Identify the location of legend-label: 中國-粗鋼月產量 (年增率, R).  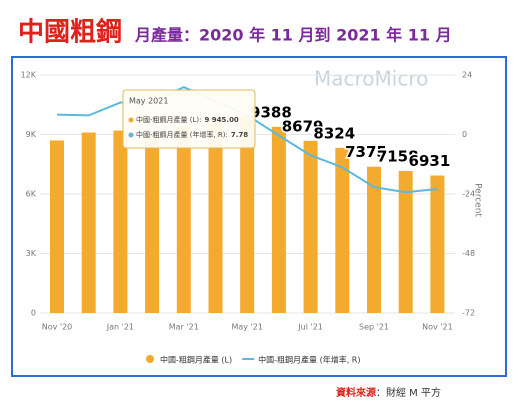
(309, 360).